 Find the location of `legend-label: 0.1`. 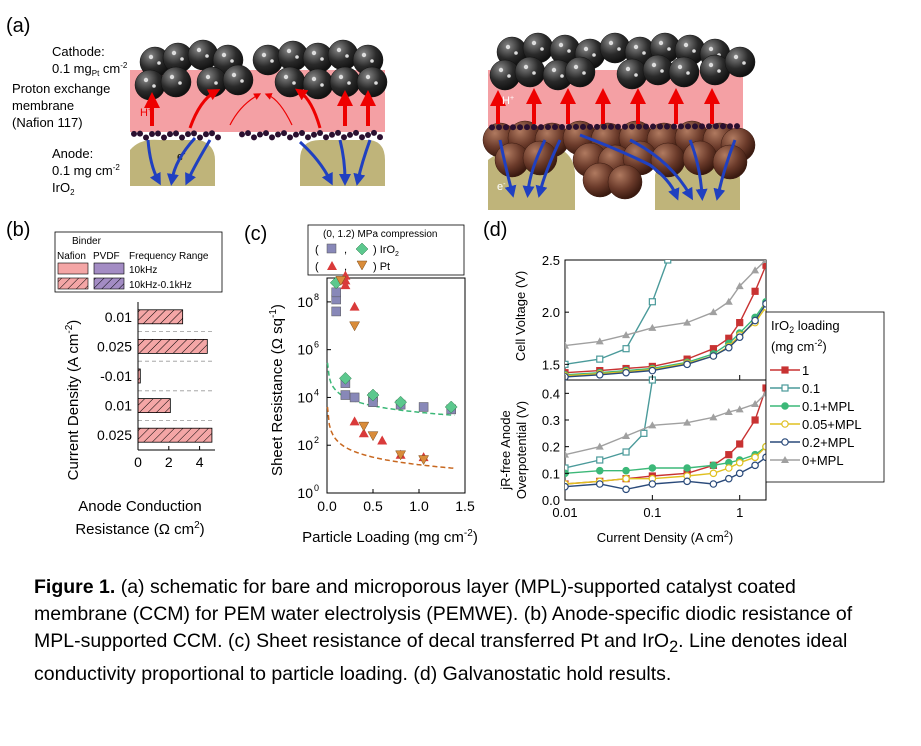

legend-label: 0.1 is located at coordinates (811, 388).